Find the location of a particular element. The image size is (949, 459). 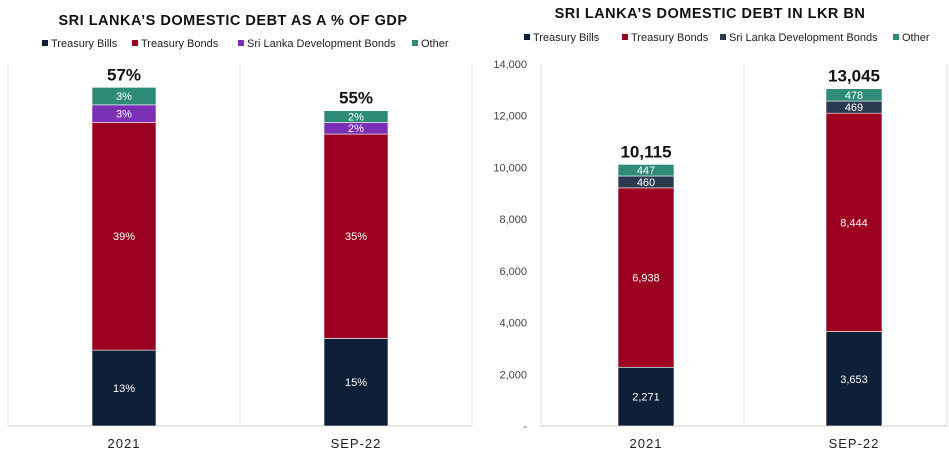

data-label: 478 is located at coordinates (854, 96).